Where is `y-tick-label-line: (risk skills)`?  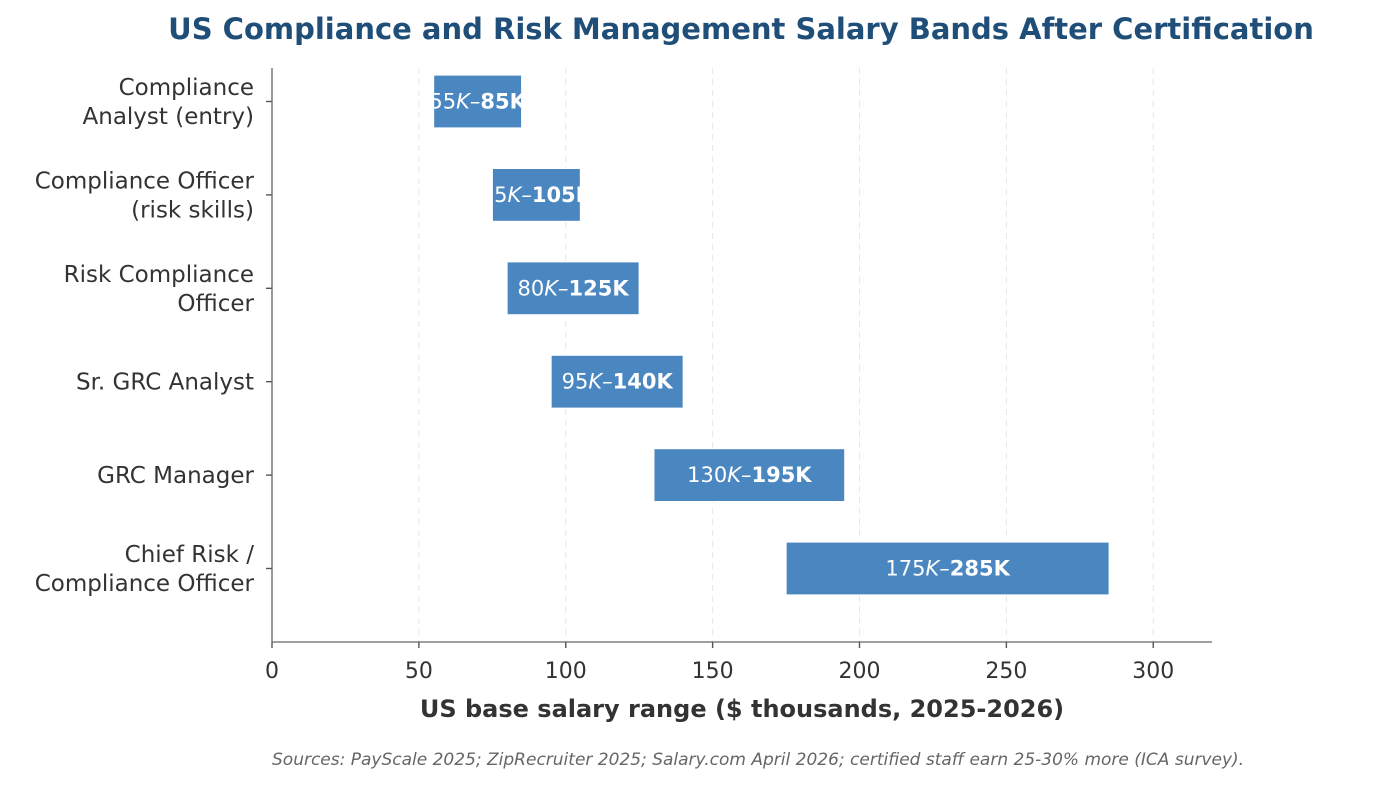 y-tick-label-line: (risk skills) is located at coordinates (192, 210).